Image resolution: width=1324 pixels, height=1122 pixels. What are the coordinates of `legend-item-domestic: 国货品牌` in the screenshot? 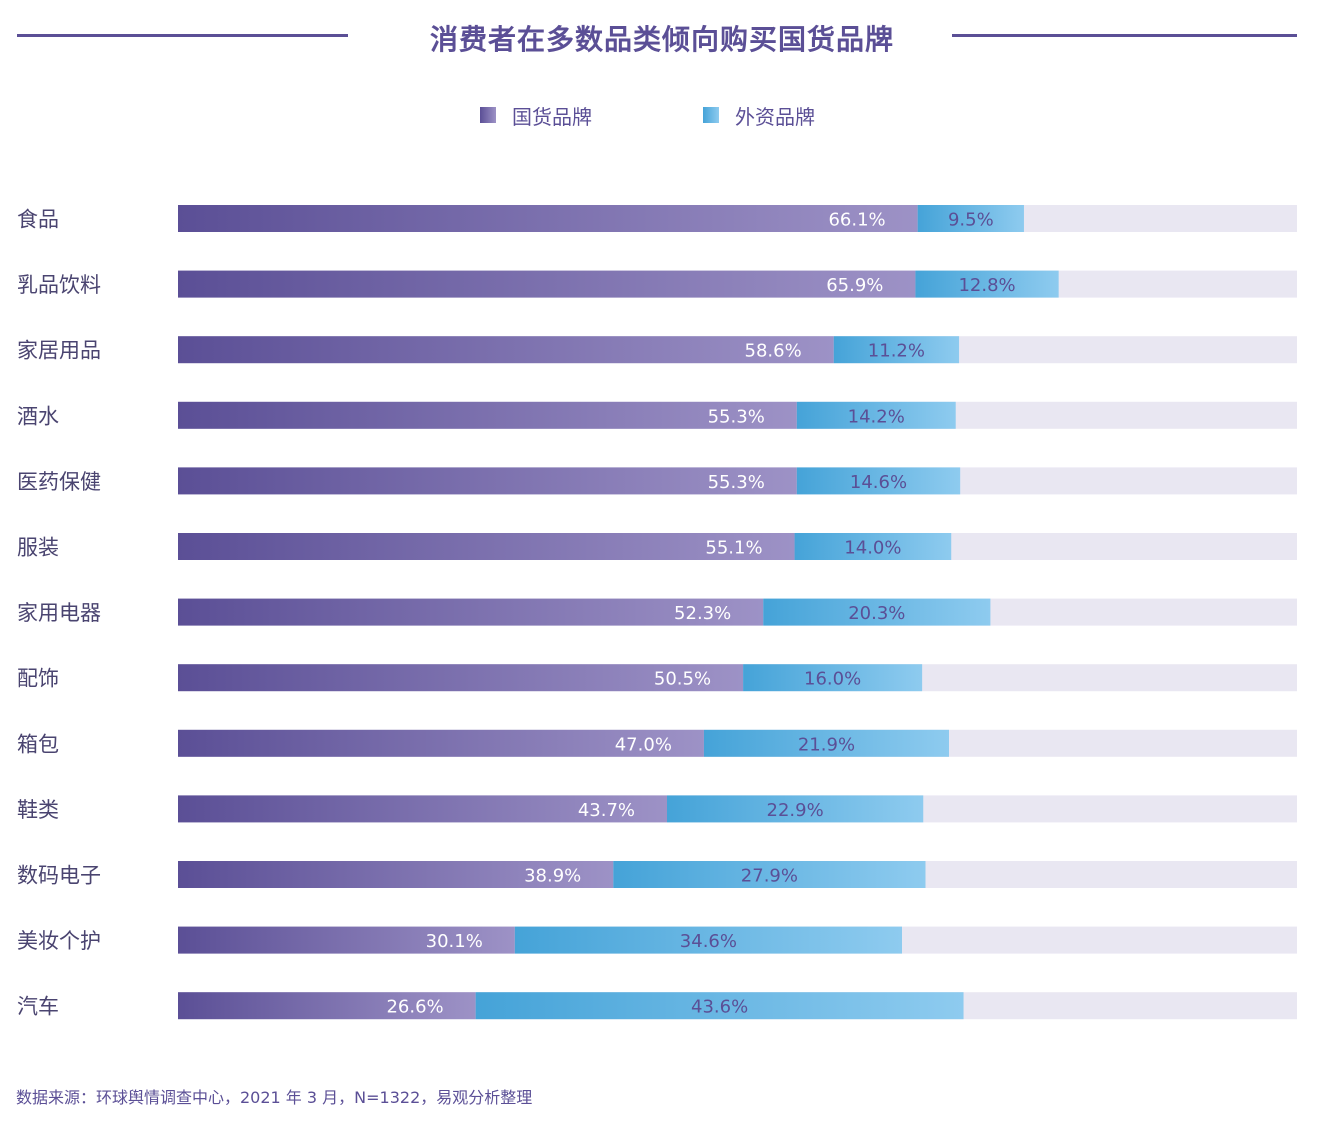 It's located at (536, 116).